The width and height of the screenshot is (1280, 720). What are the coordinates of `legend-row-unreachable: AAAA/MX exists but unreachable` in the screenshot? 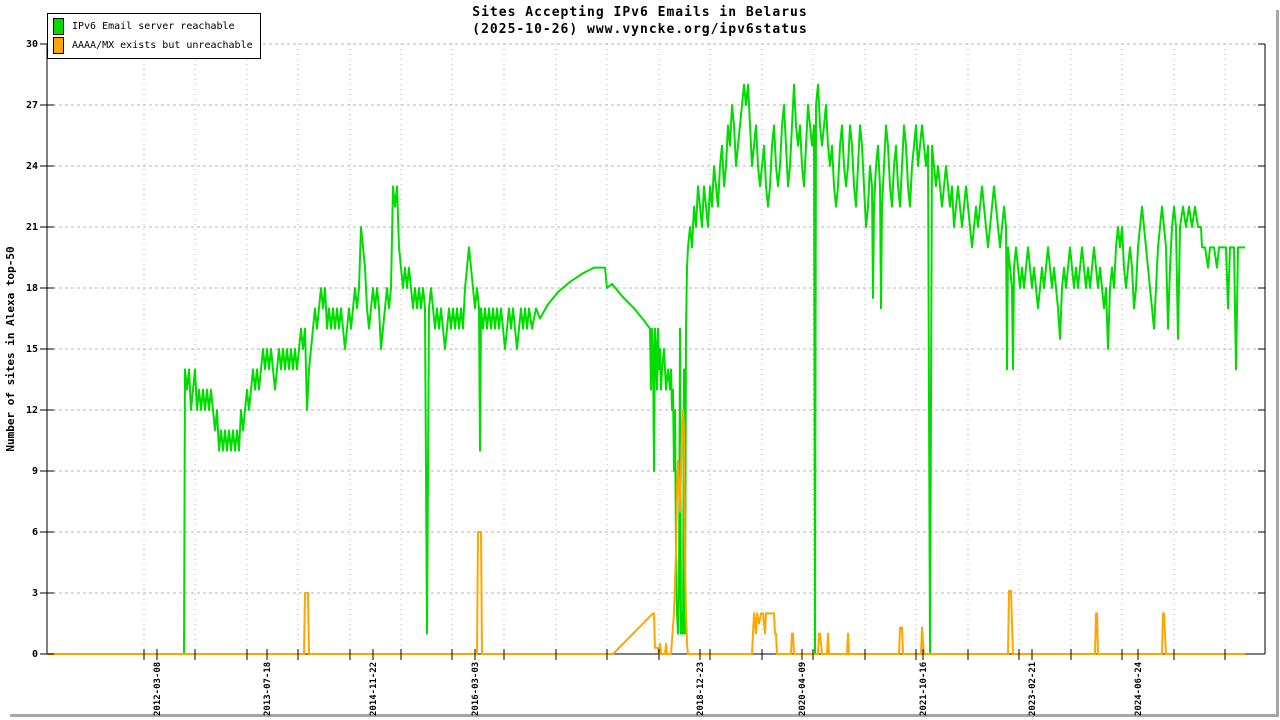 It's located at (153, 45).